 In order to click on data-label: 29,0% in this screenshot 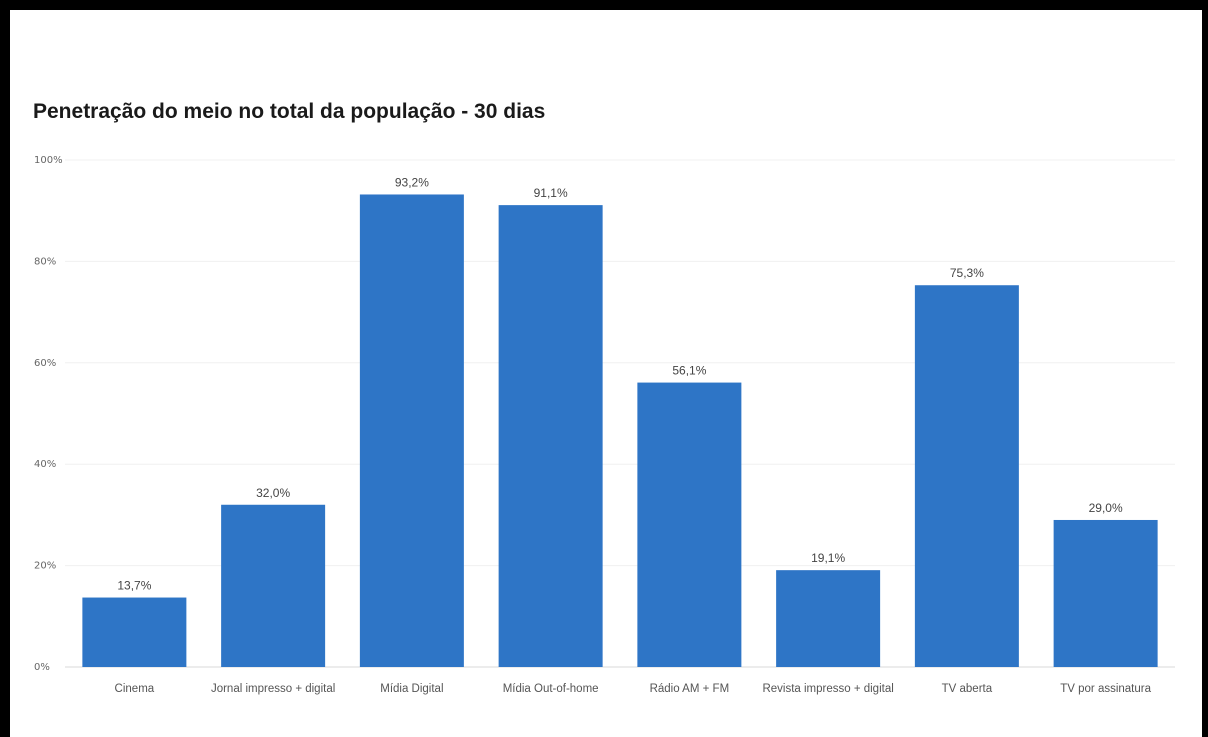, I will do `click(1106, 508)`.